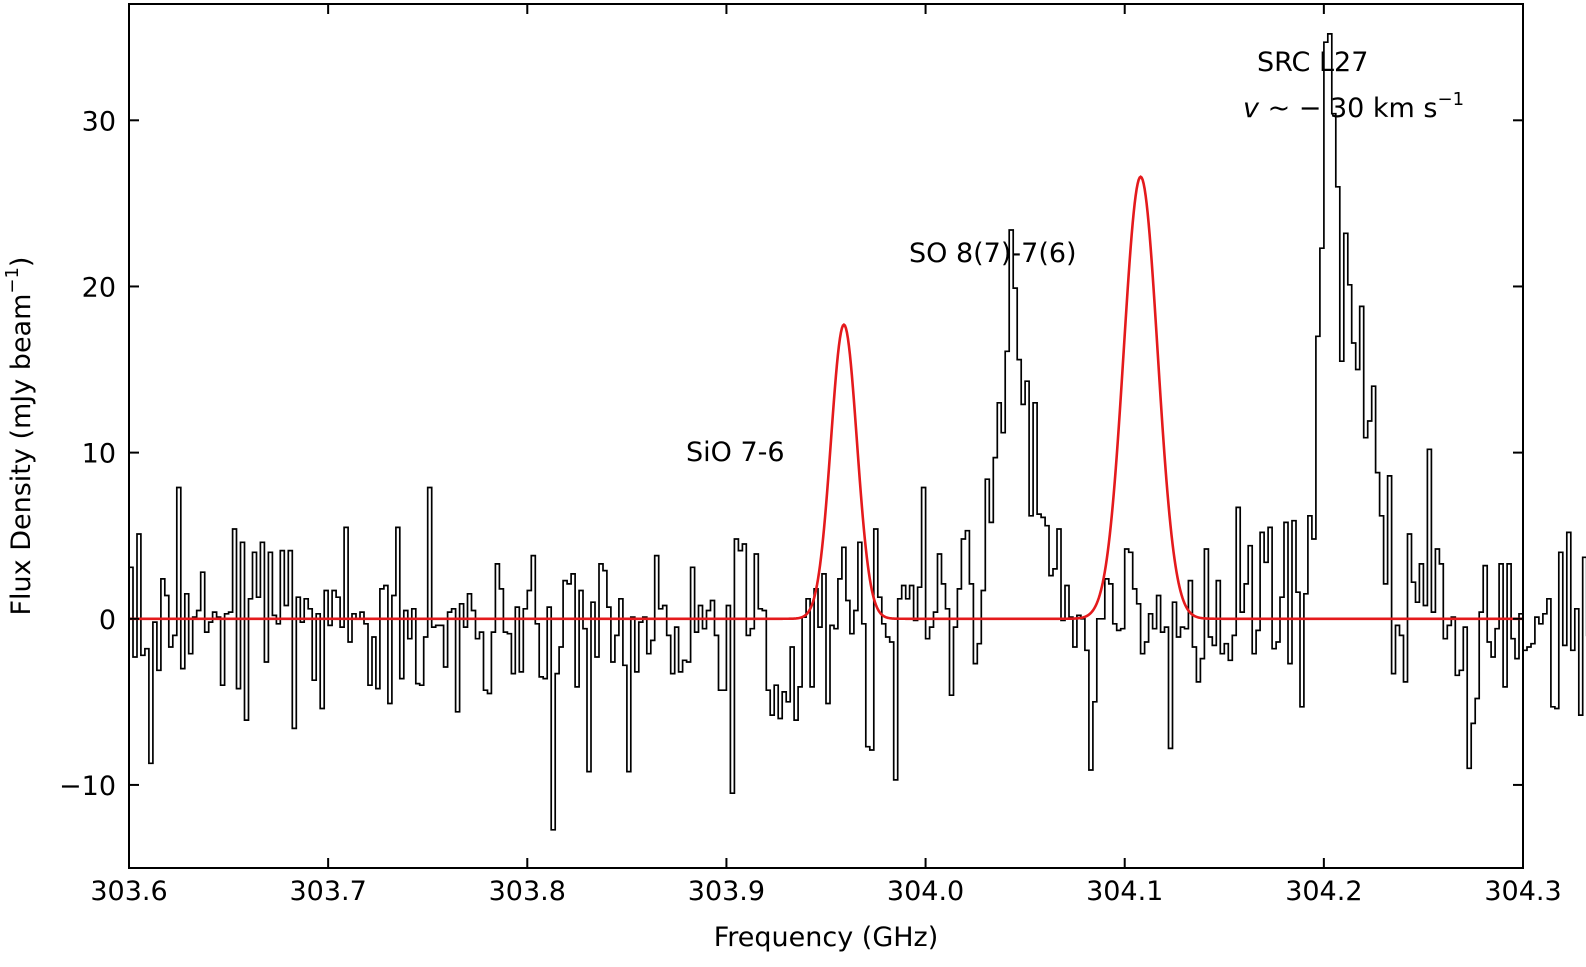 This screenshot has height=967, width=1586. Describe the element at coordinates (925, 891) in the screenshot. I see `x-tick-label: 304.0` at that location.